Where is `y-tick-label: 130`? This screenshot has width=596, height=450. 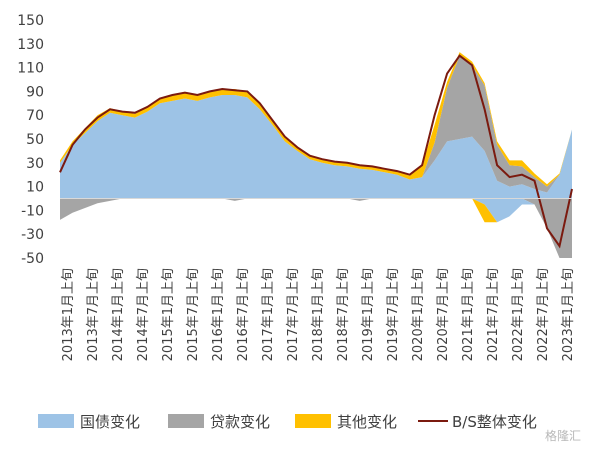 y-tick-label: 130 is located at coordinates (30, 45).